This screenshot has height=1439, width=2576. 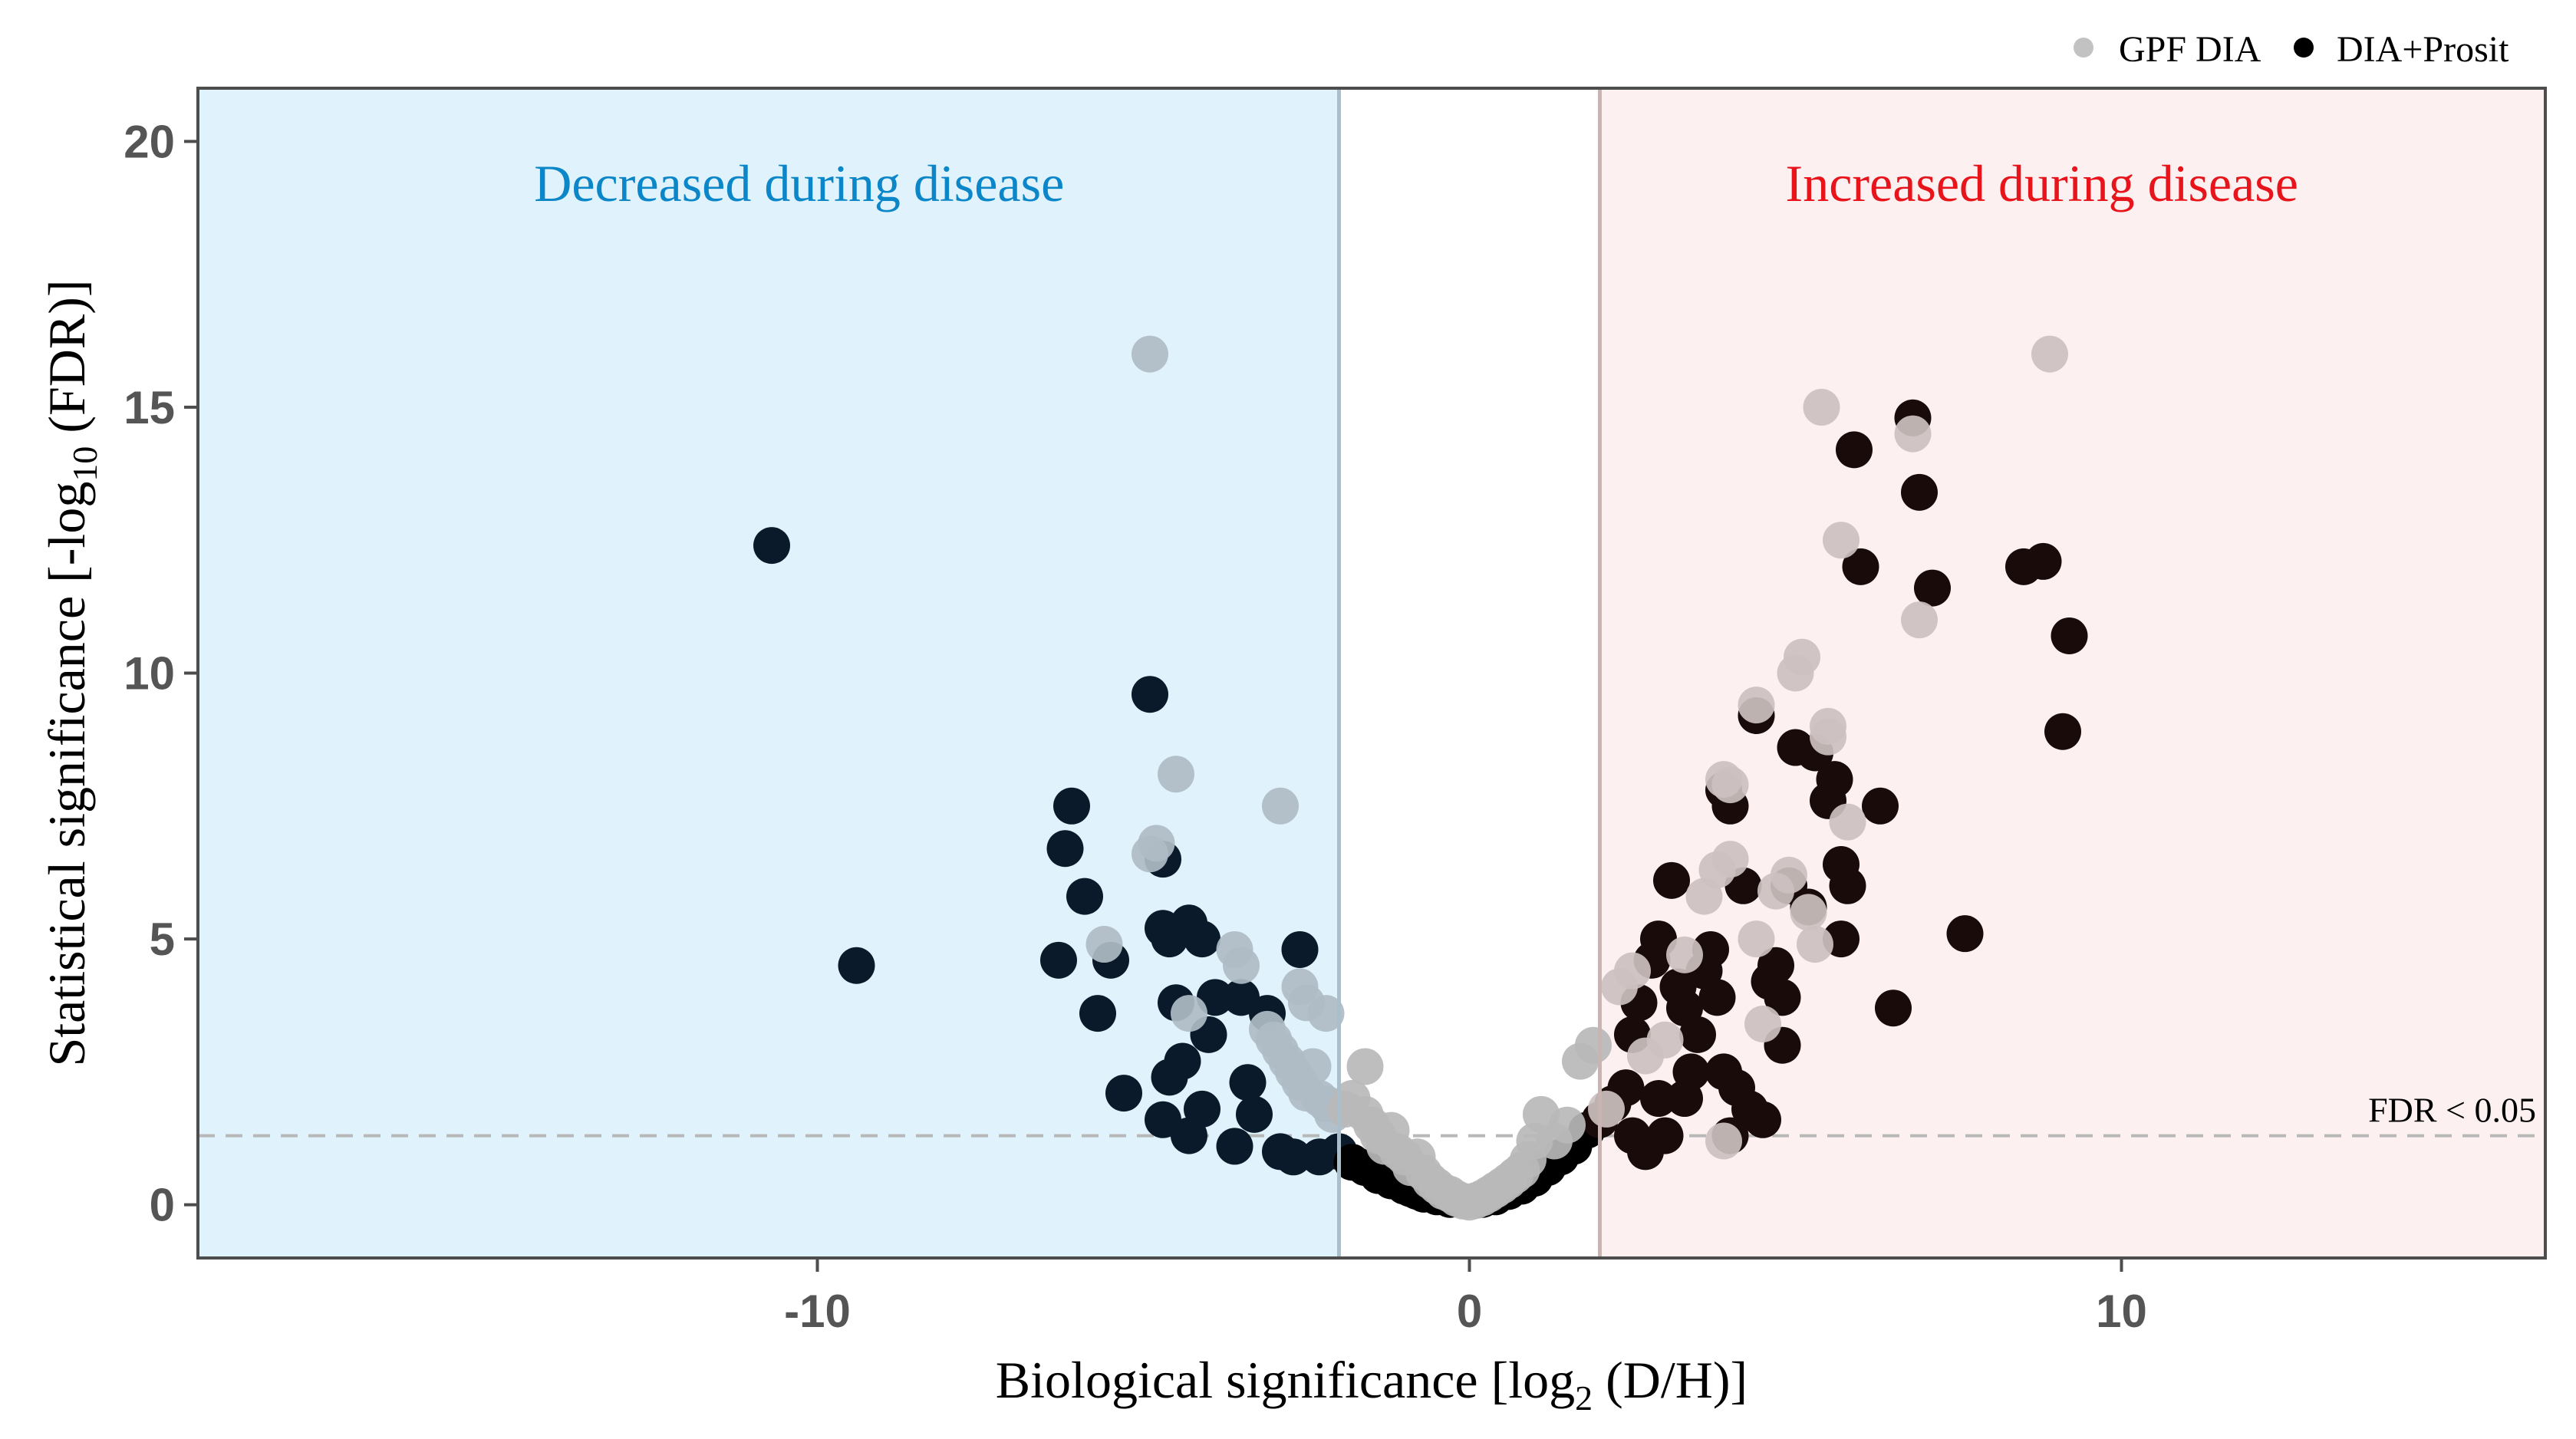 I want to click on x-axis-ticks: -10 0 10, so click(x=1465, y=1297).